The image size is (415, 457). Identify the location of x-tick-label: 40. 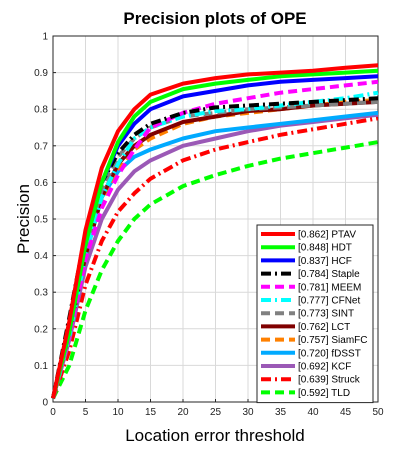
(313, 412).